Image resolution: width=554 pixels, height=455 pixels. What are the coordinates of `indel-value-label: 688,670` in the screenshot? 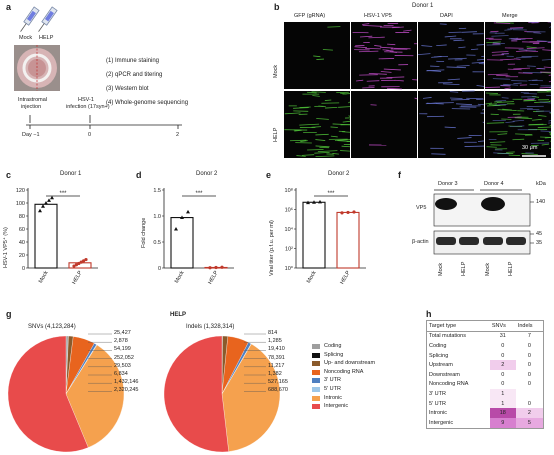 It's located at (278, 390).